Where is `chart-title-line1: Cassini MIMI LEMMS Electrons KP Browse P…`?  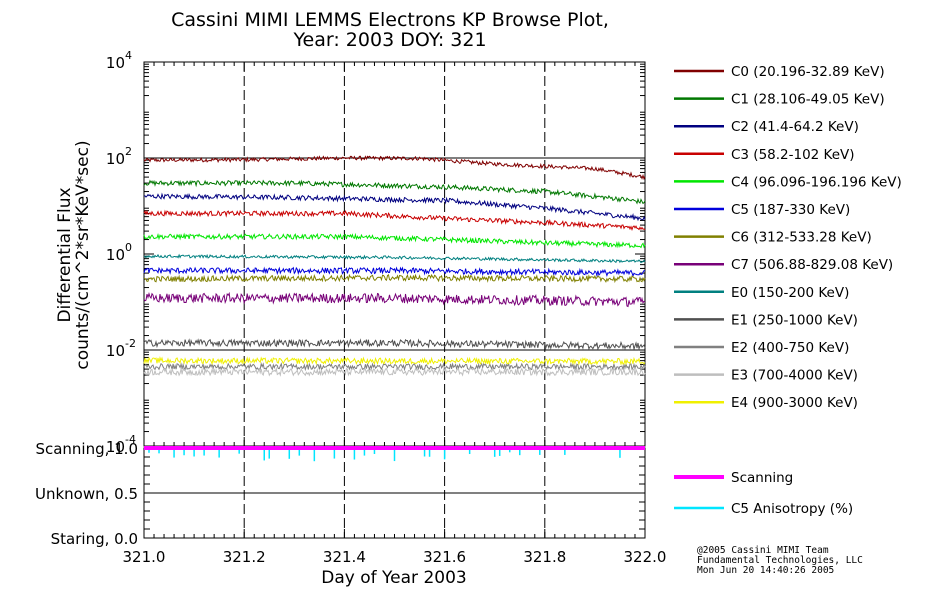
chart-title-line1: Cassini MIMI LEMMS Electrons KP Browse P… is located at coordinates (390, 20).